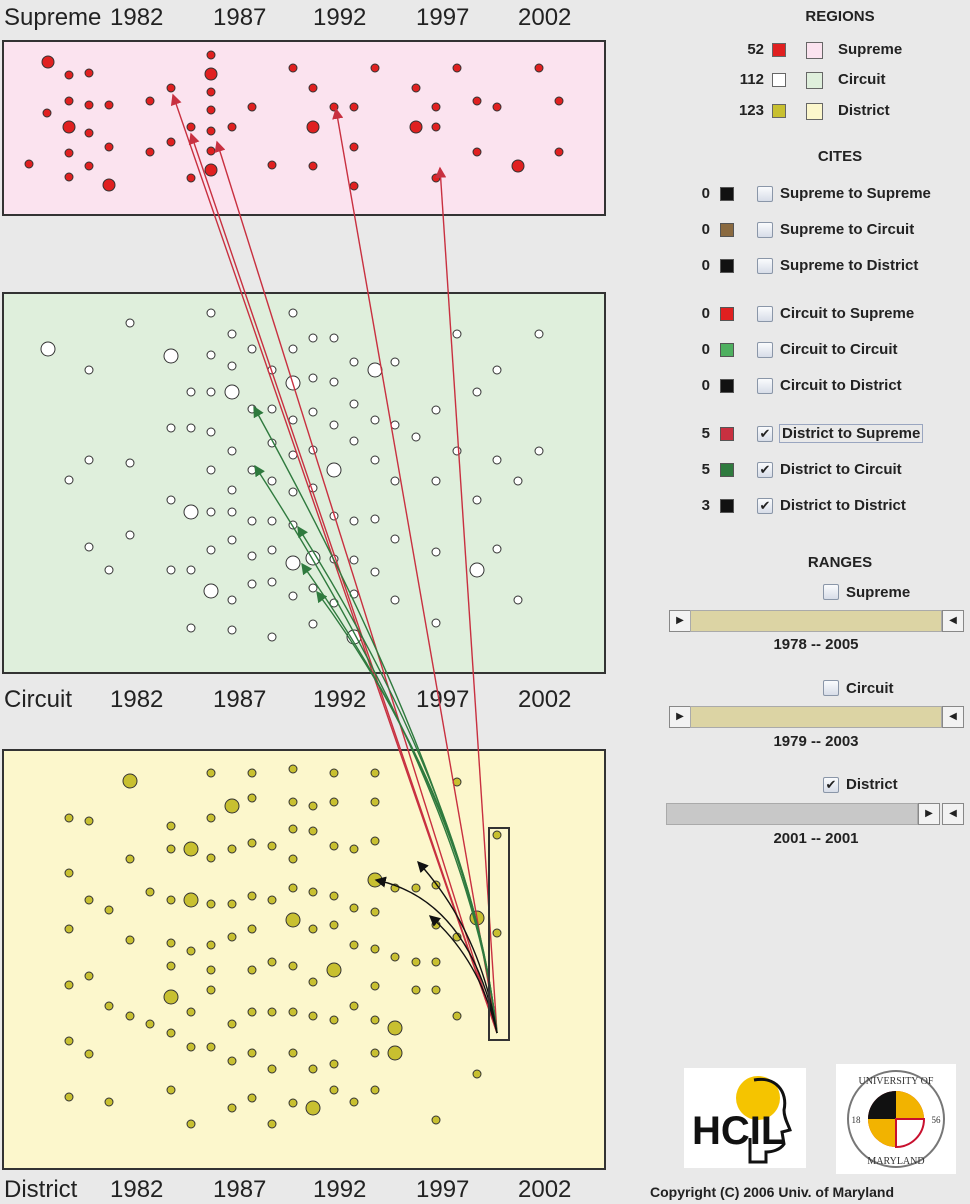 The height and width of the screenshot is (1204, 970). What do you see at coordinates (727, 350) in the screenshot?
I see `cite-color-circuit-to-circuit` at bounding box center [727, 350].